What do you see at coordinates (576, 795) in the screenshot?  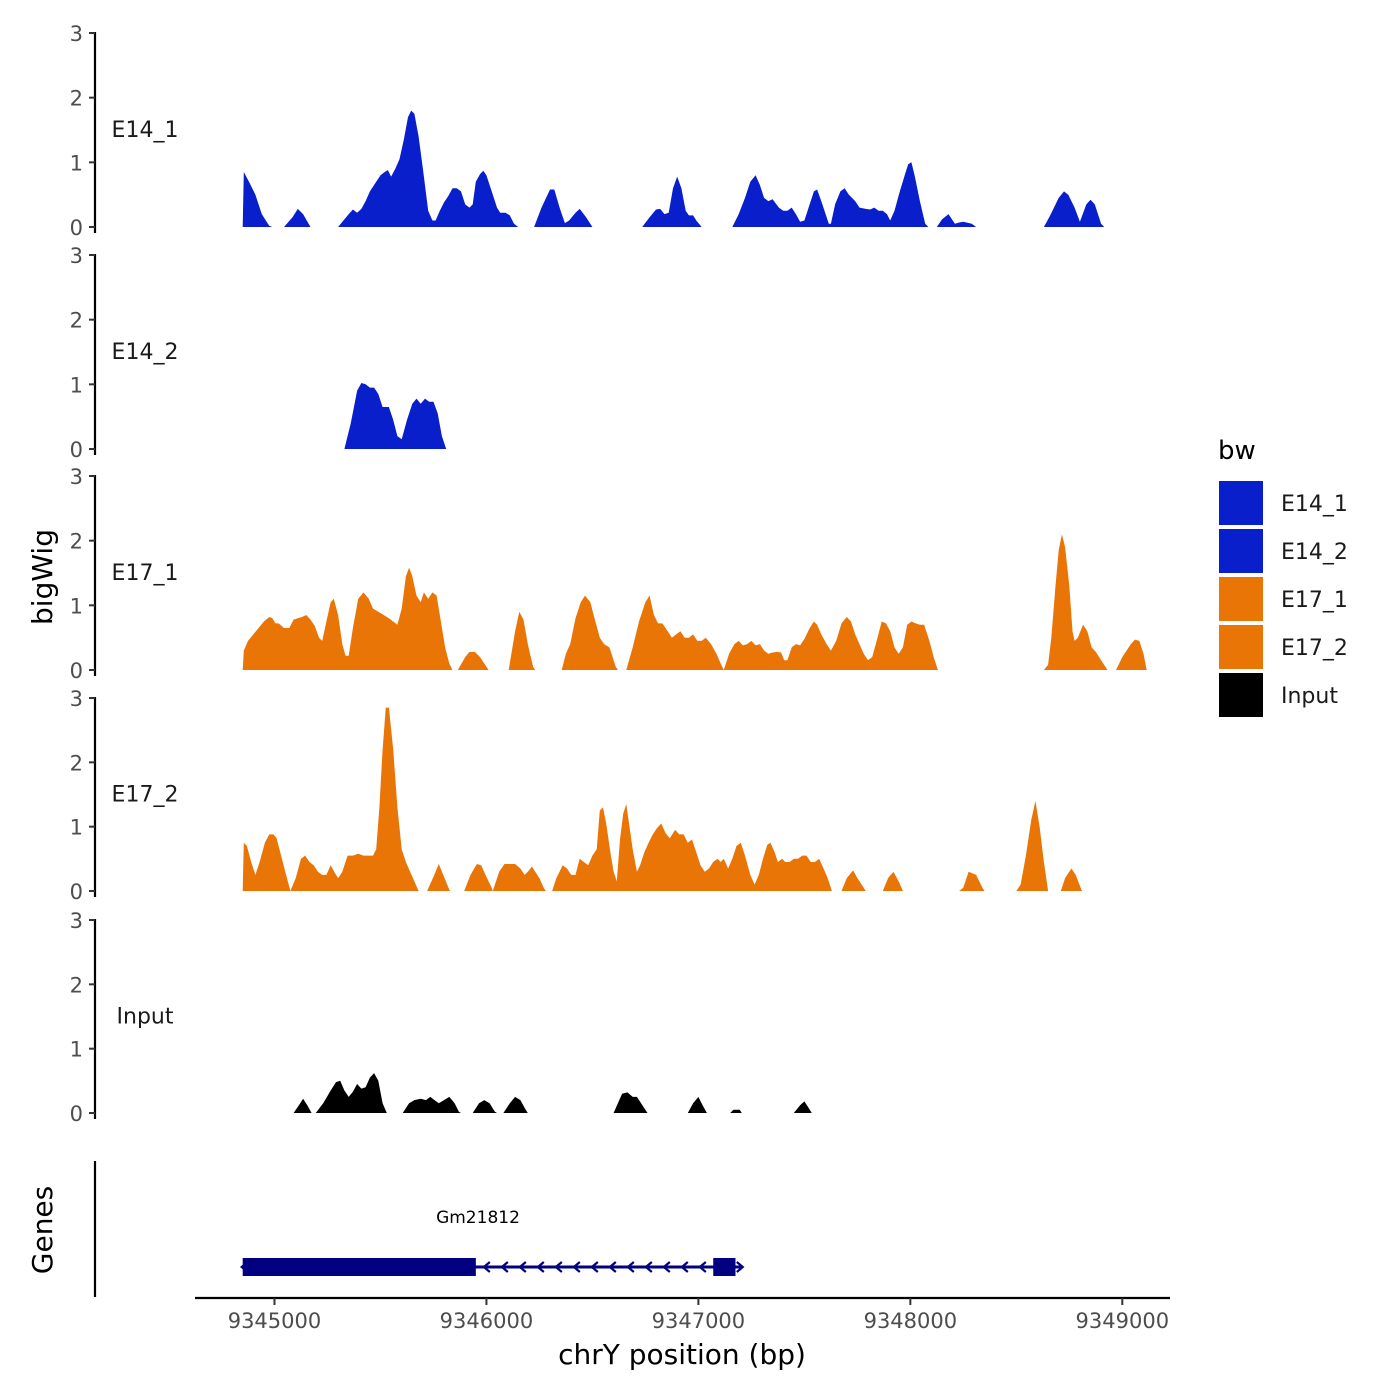 I see `track-e17-2: 0 1 2 3 E17_2` at bounding box center [576, 795].